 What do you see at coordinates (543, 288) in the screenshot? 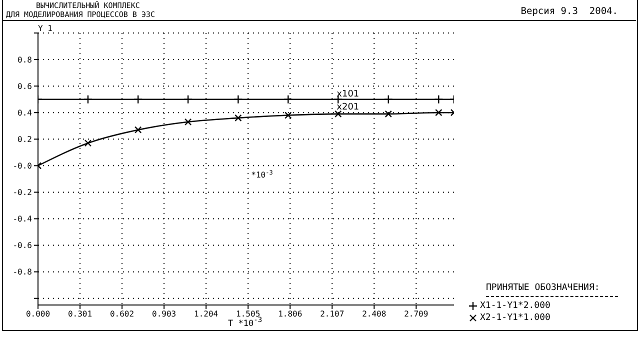
I see `legend-title: ПРИНЯТЫЕ ОБОЗНАЧЕНИЯ:` at bounding box center [543, 288].